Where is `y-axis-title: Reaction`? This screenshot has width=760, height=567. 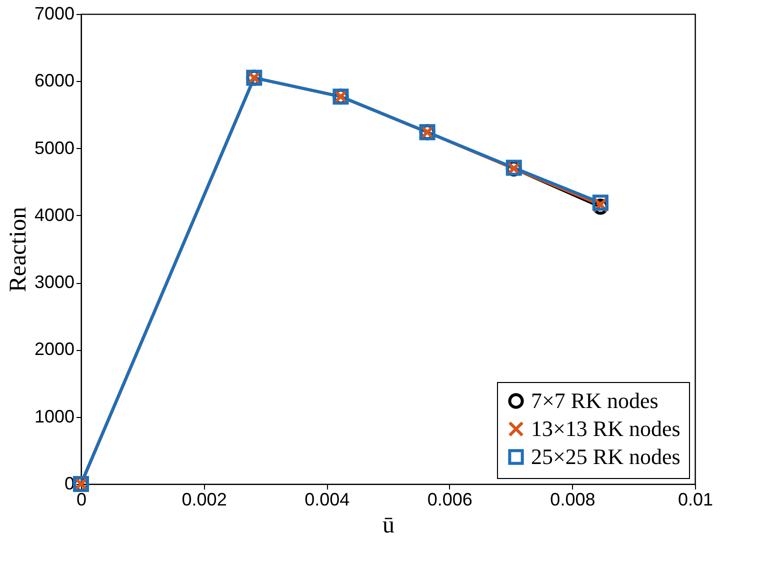
y-axis-title: Reaction is located at coordinates (18, 249).